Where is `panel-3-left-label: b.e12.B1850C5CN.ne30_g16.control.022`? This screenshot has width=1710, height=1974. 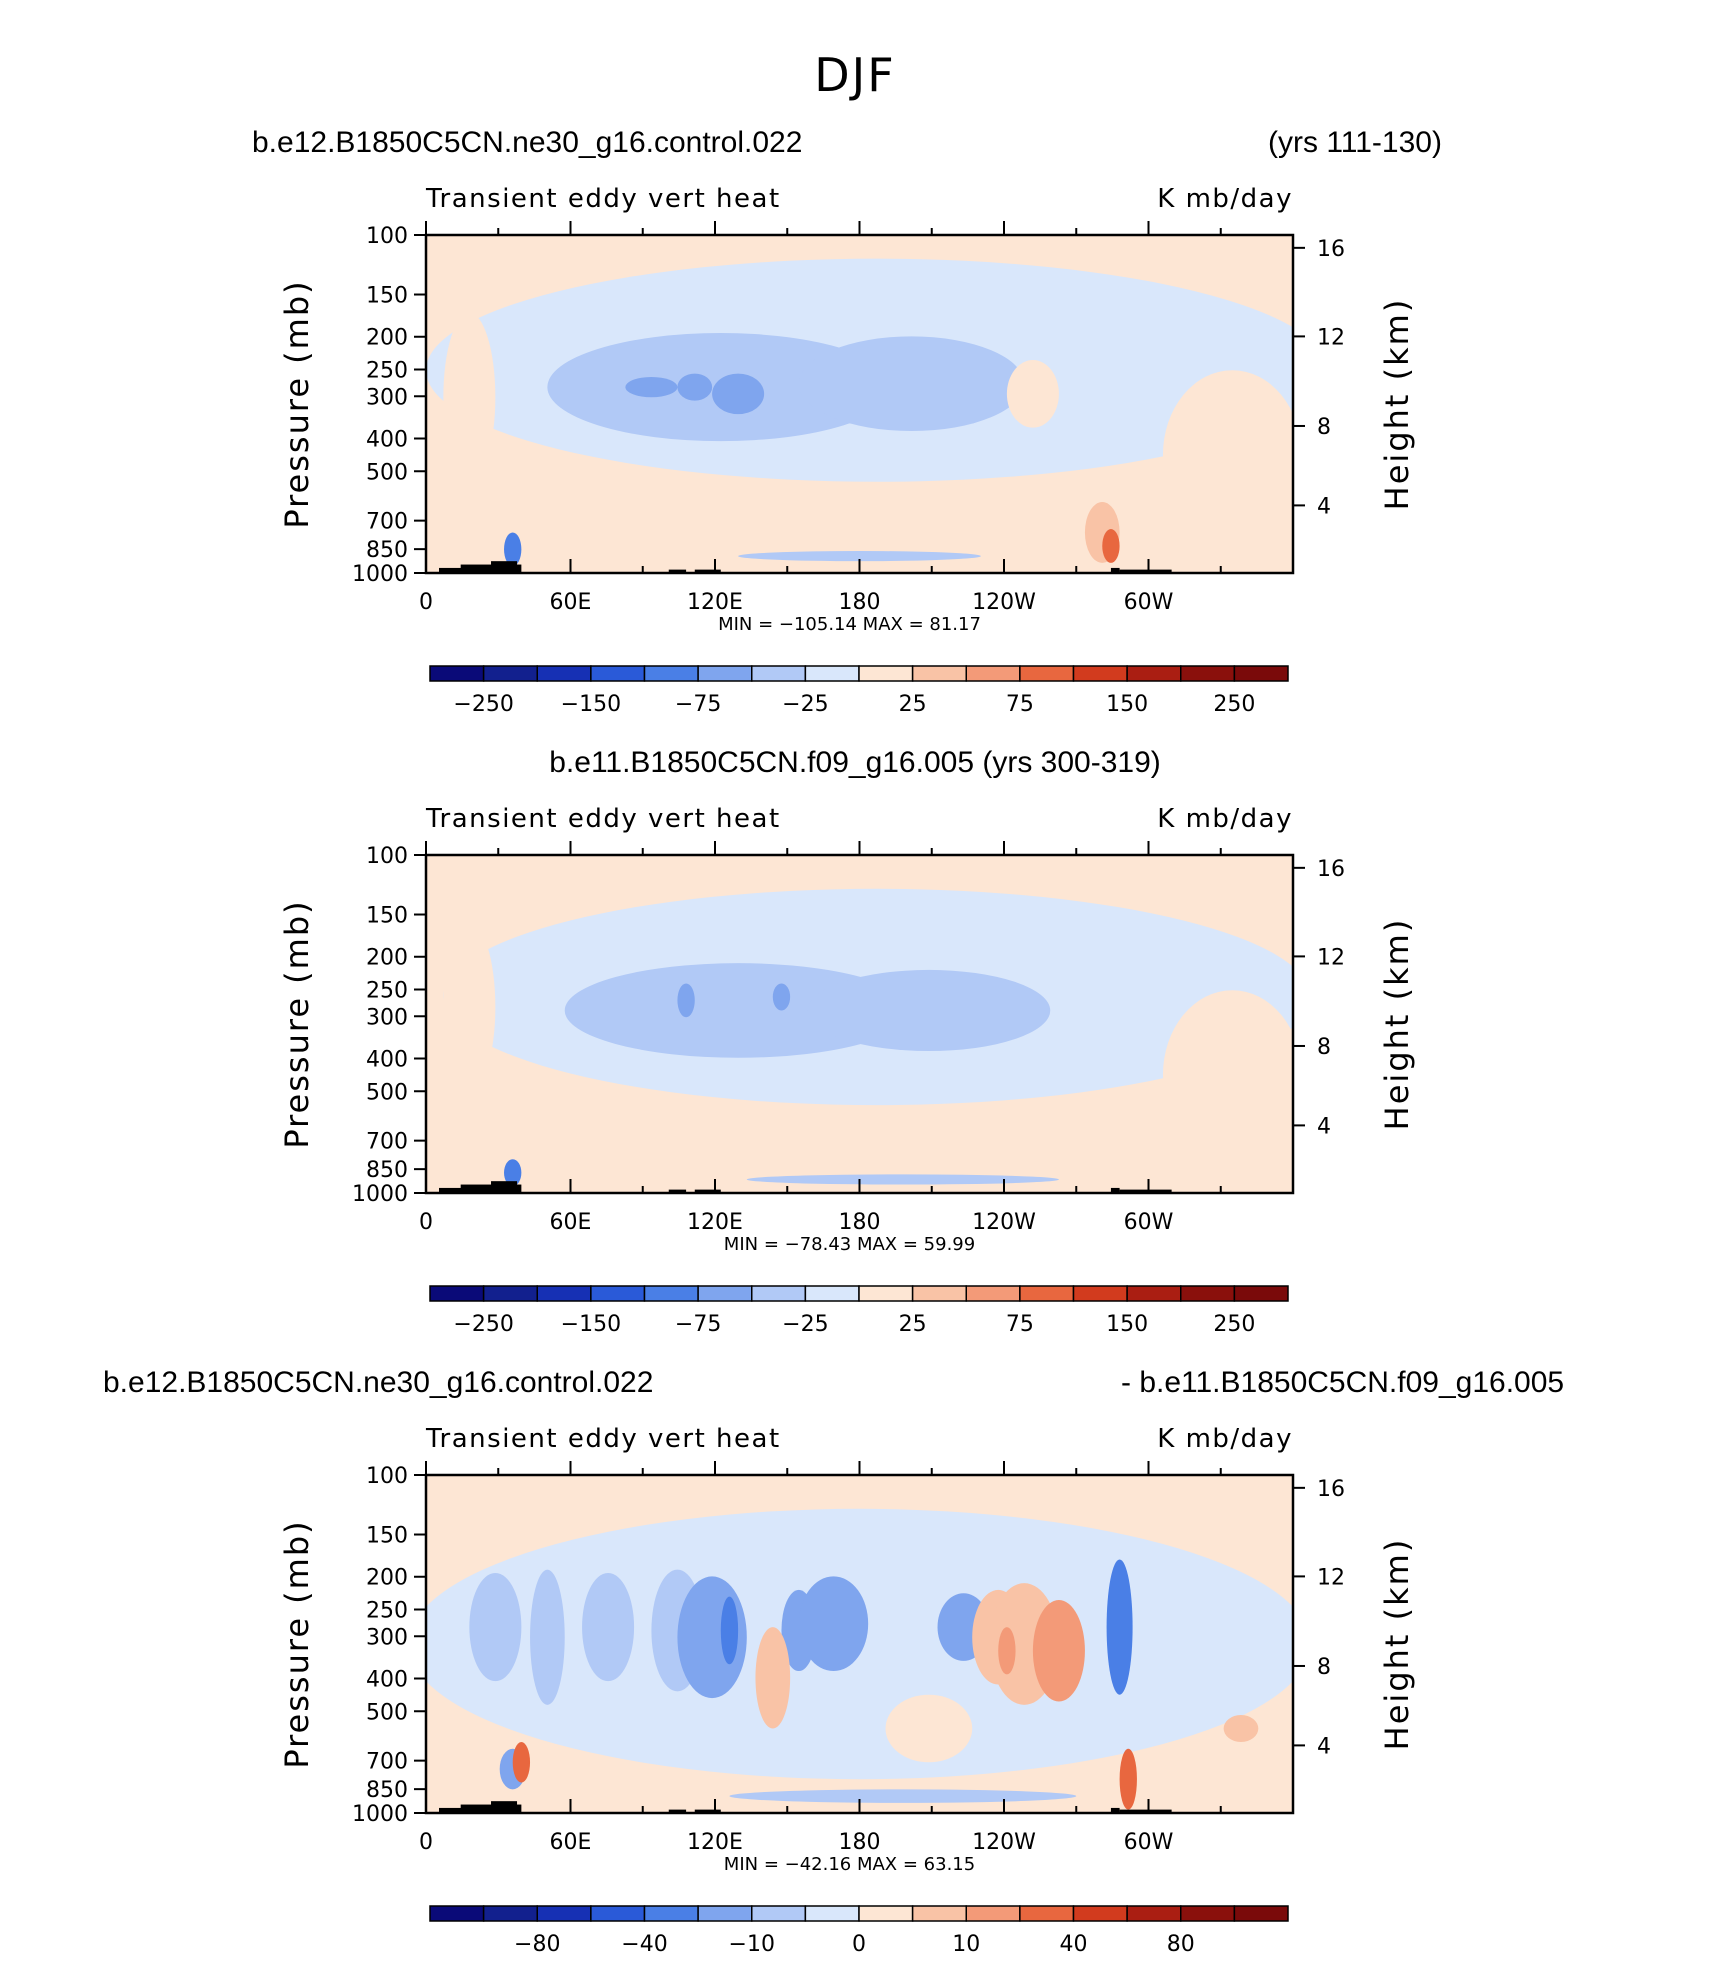 panel-3-left-label: b.e12.B1850C5CN.ne30_g16.control.022 is located at coordinates (378, 1382).